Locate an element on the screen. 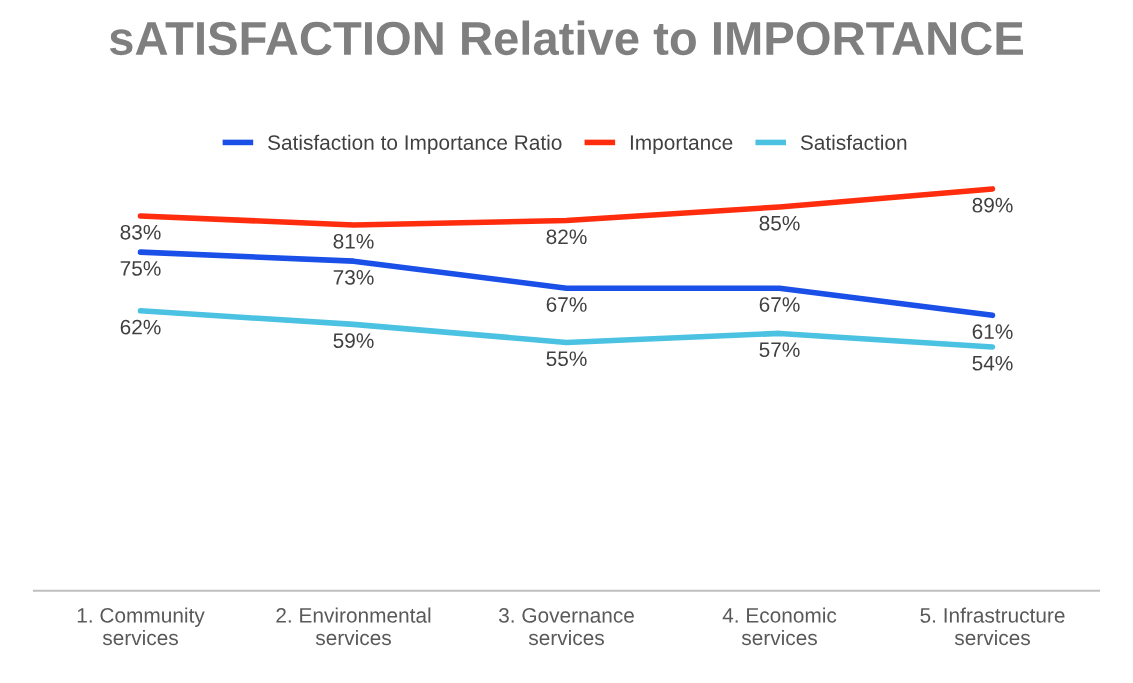  data-label: 54% is located at coordinates (992, 363).